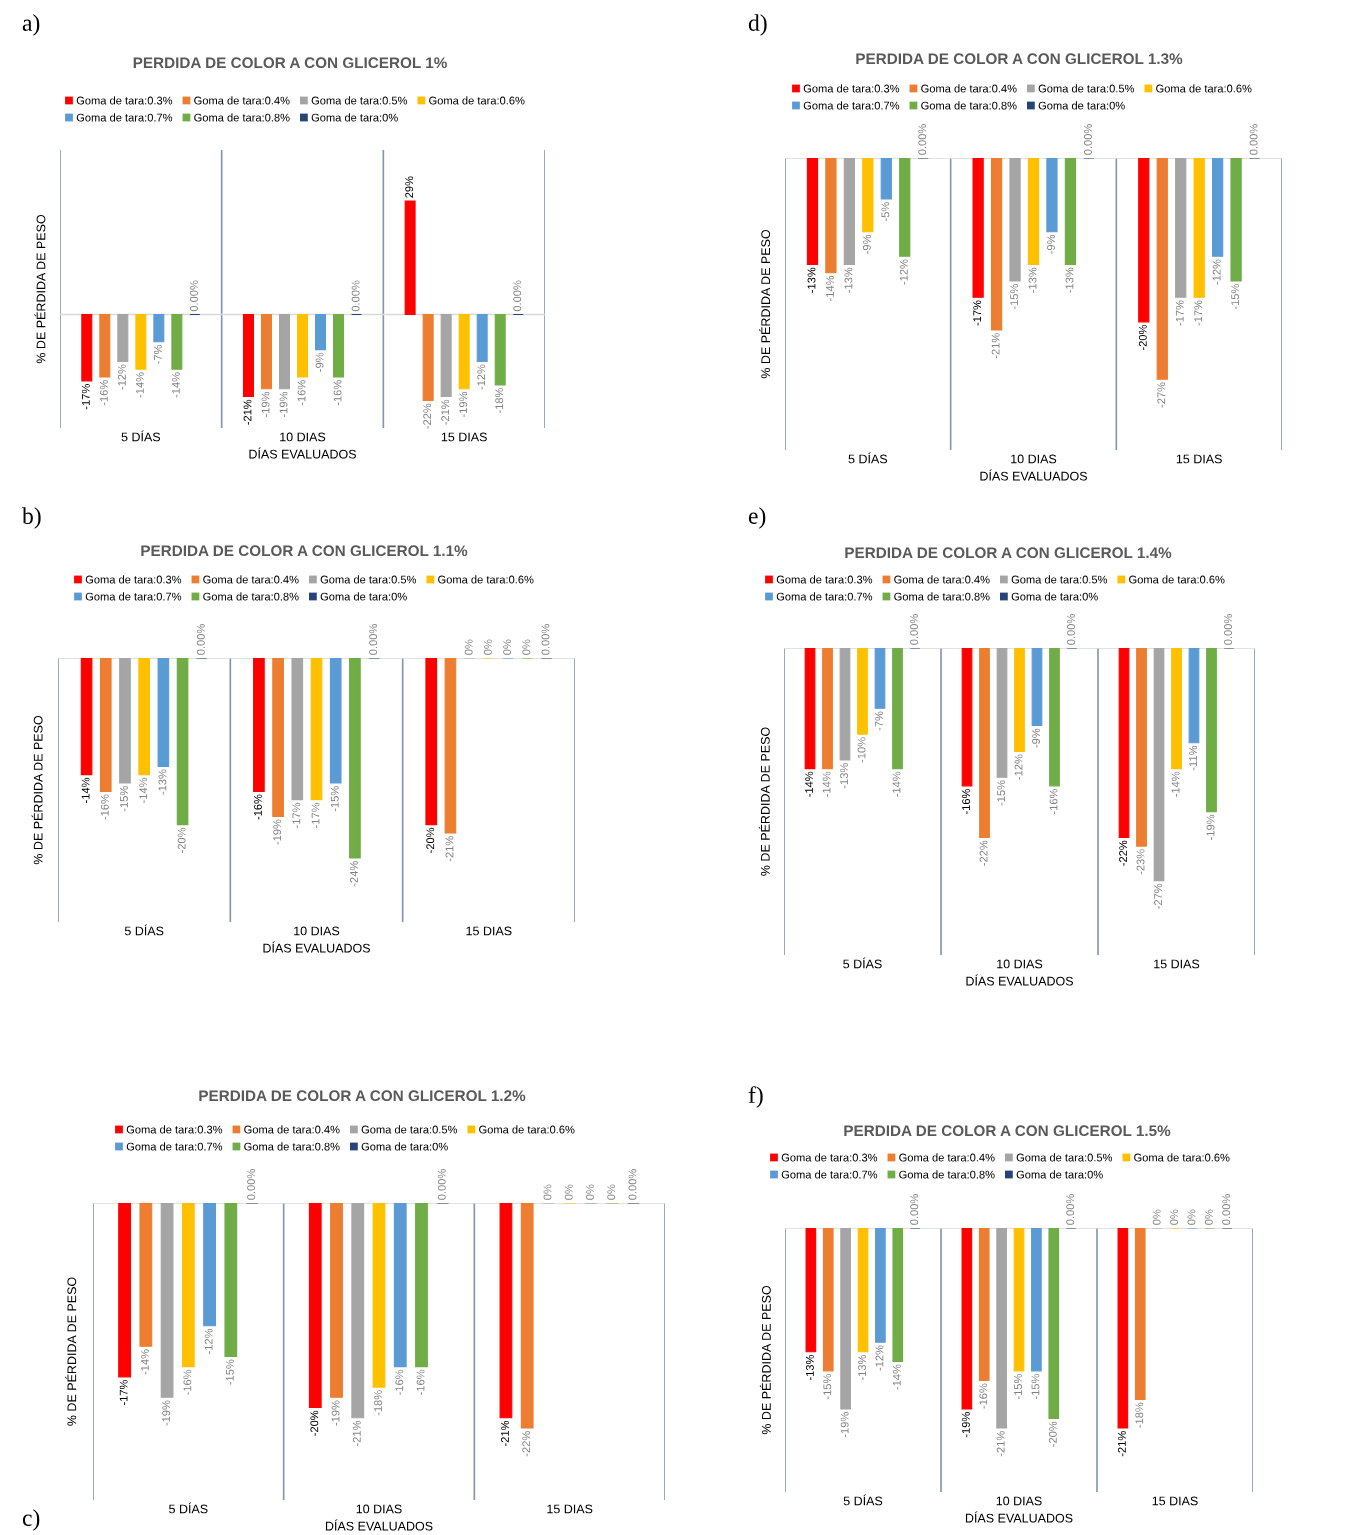  What do you see at coordinates (354, 874) in the screenshot?
I see `data-label: -24%` at bounding box center [354, 874].